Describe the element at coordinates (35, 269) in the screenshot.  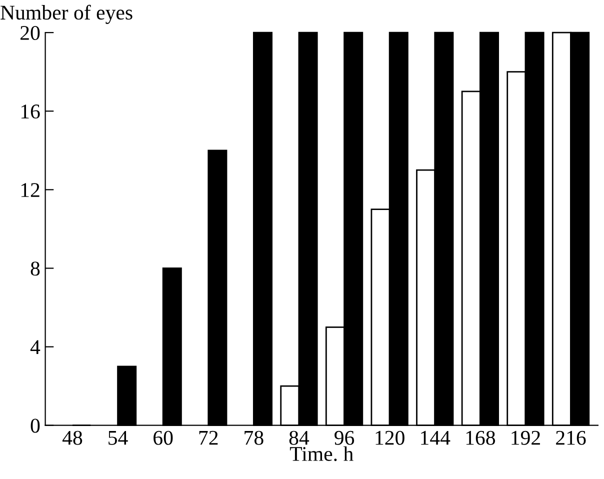
I see `y-tick-label: 8` at that location.